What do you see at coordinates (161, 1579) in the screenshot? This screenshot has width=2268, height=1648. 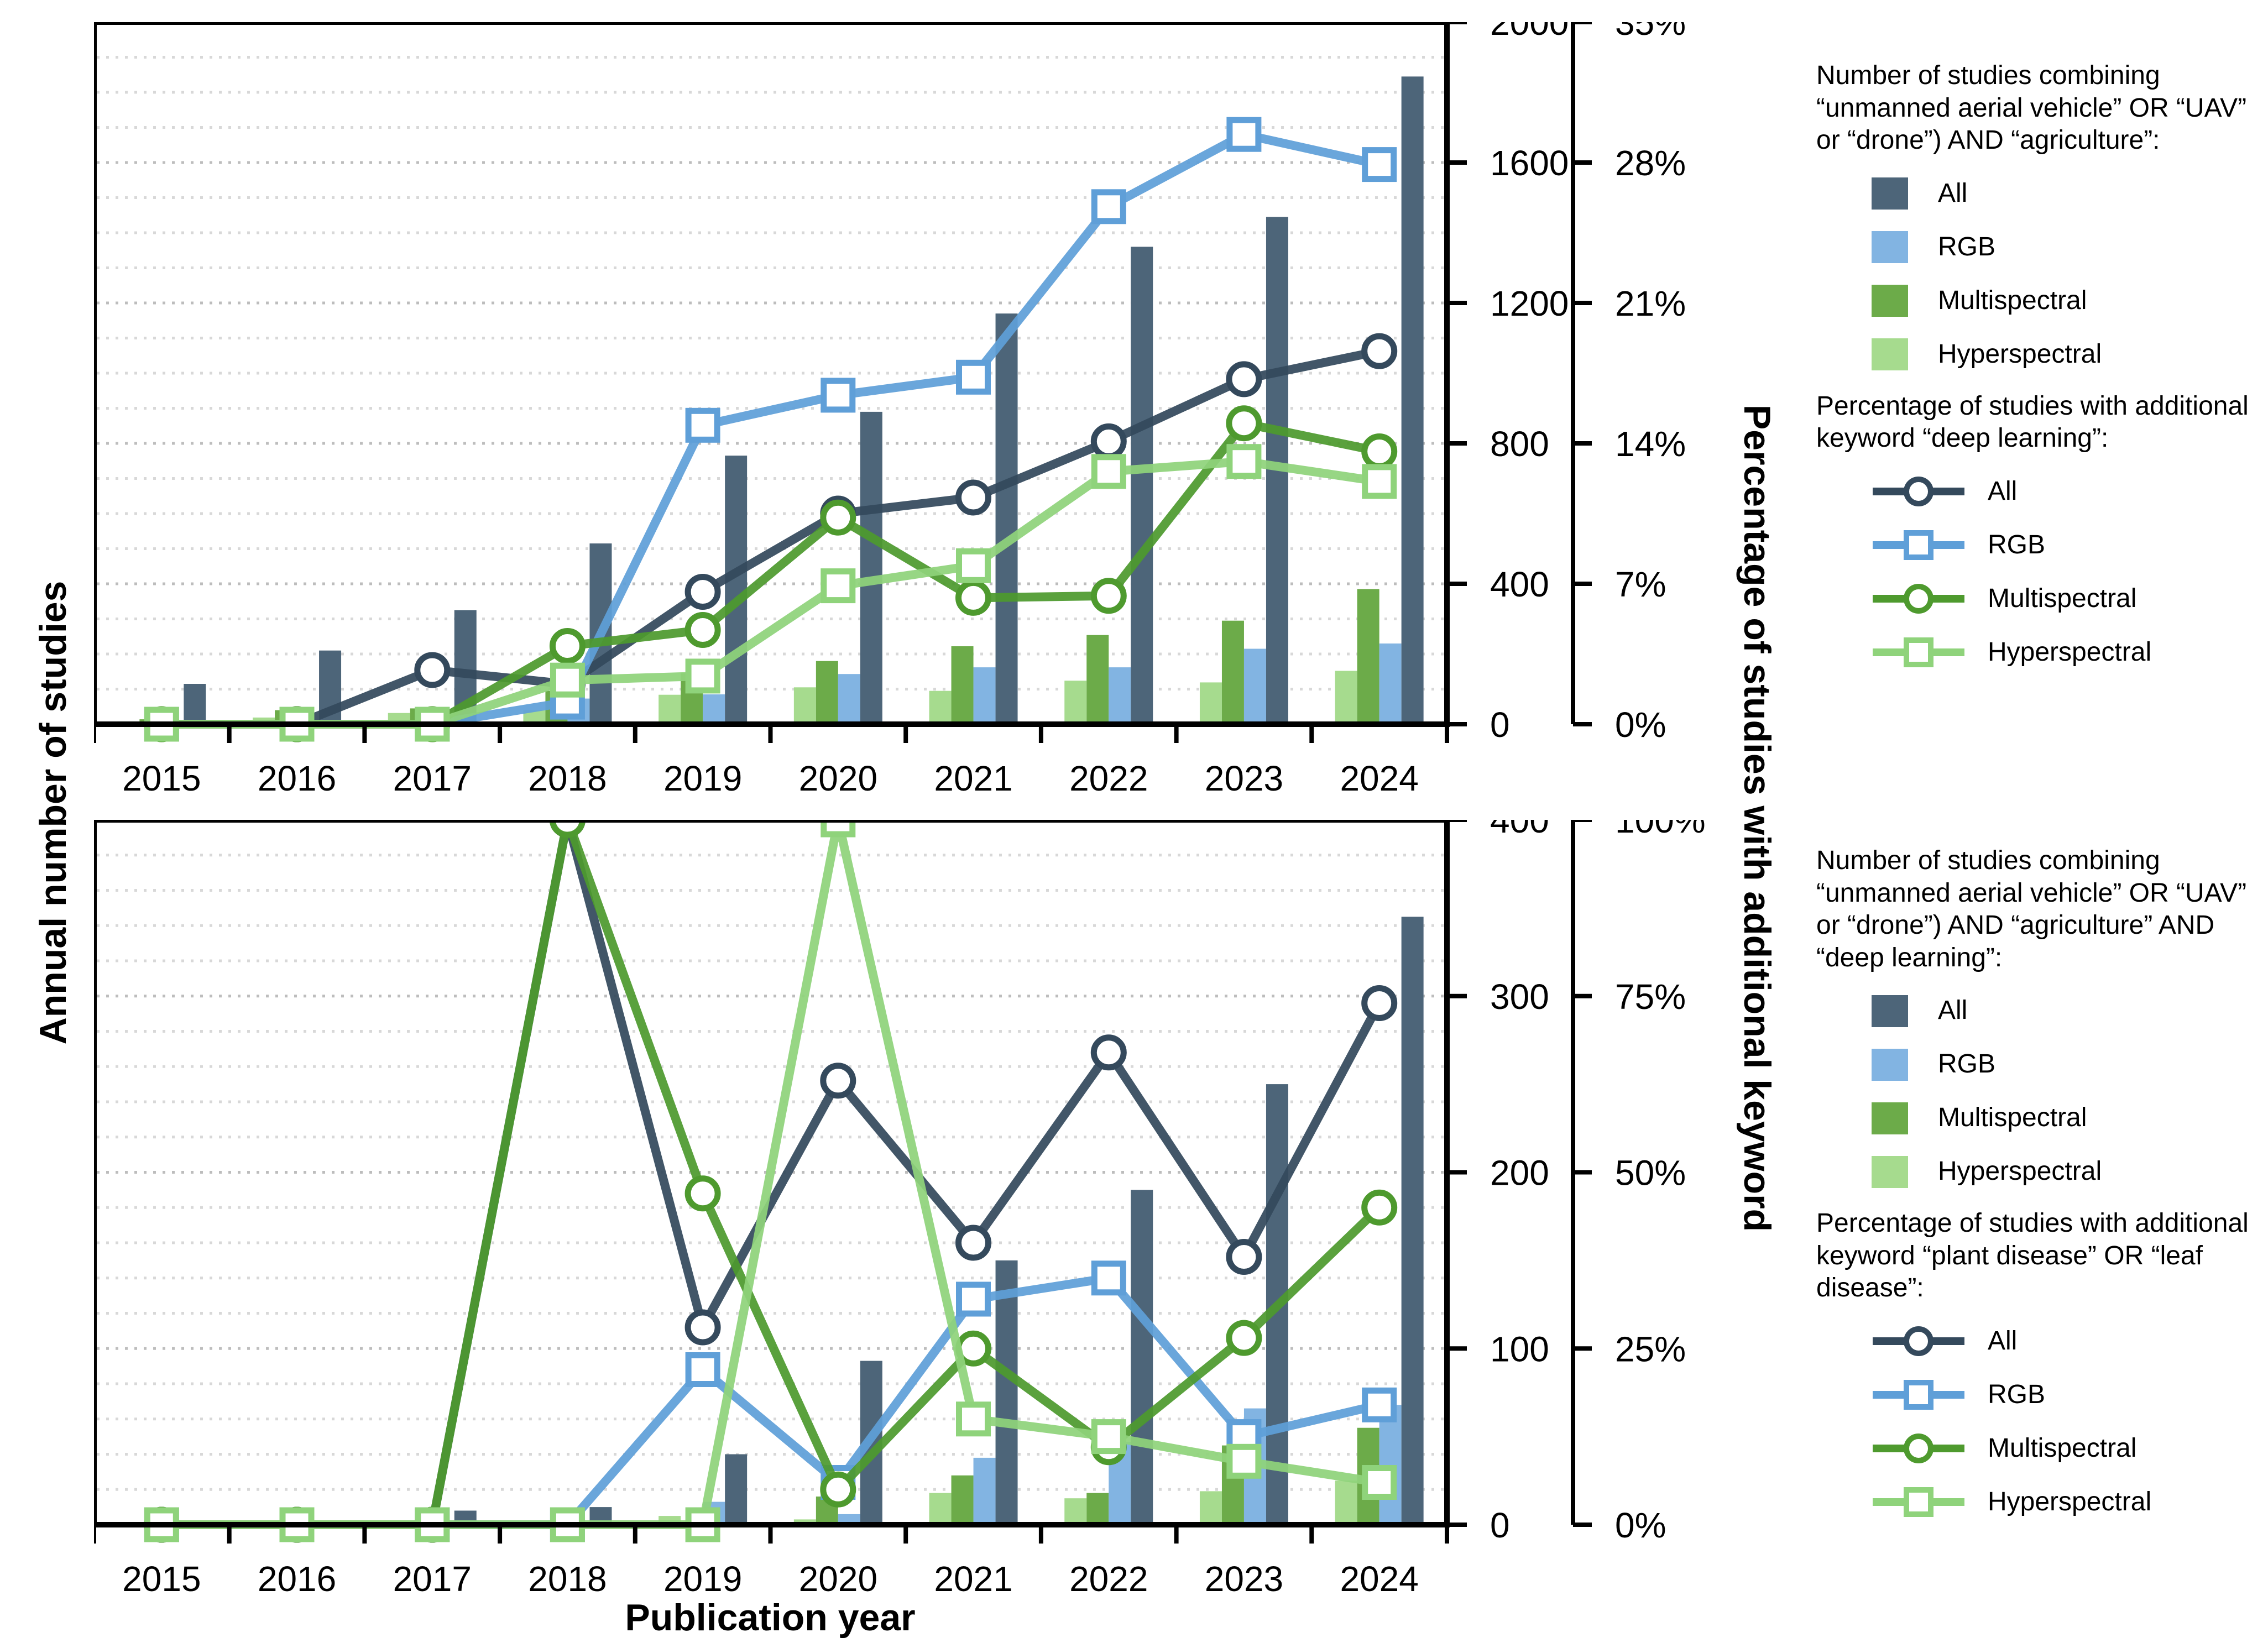 I see `x-tick-label: 2015` at bounding box center [161, 1579].